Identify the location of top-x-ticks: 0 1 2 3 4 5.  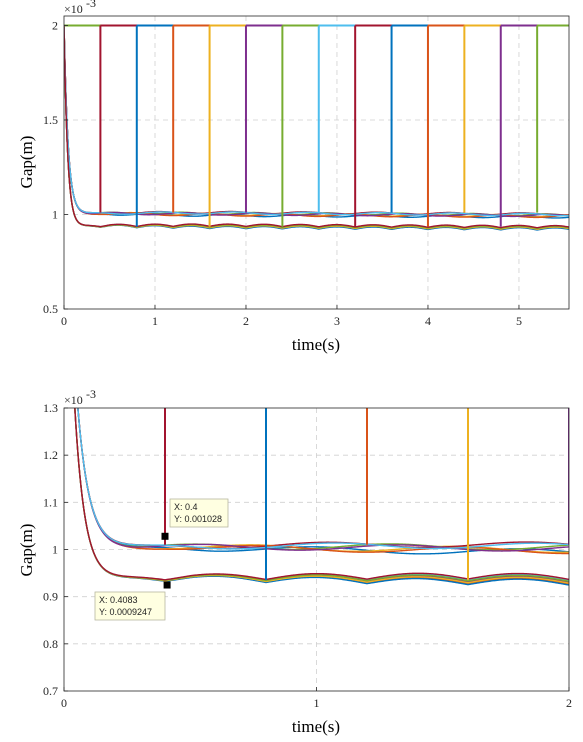
(291, 316).